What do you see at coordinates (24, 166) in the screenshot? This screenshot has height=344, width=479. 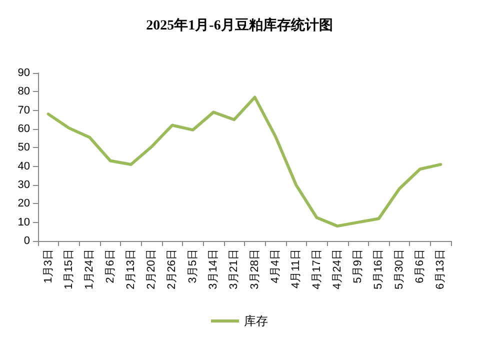 I see `y-tick-label: 40` at bounding box center [24, 166].